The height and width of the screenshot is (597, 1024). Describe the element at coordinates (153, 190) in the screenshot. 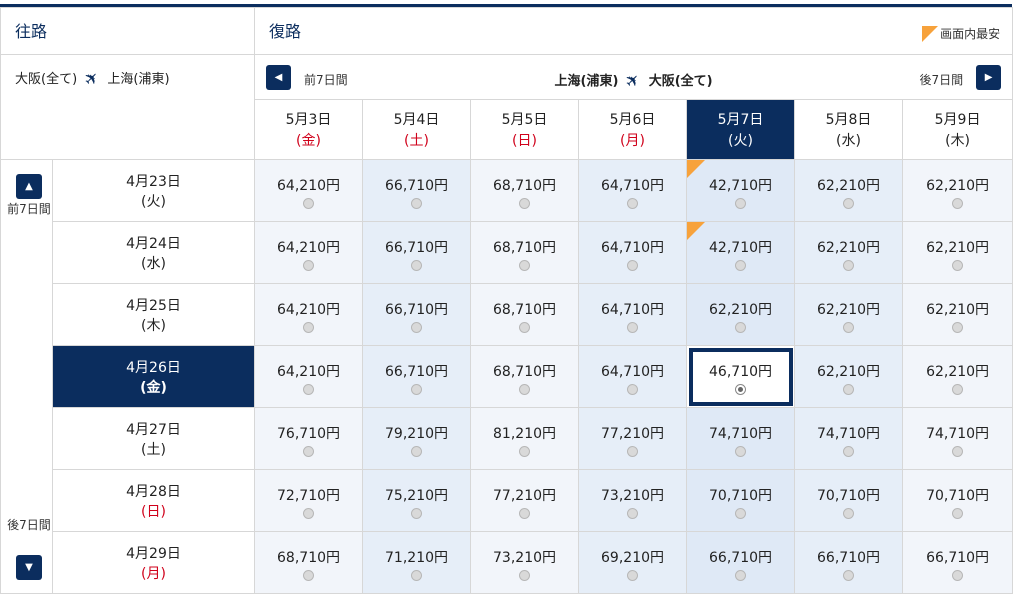

I see `outbound-date-cell: 4月23日 (火)` at that location.